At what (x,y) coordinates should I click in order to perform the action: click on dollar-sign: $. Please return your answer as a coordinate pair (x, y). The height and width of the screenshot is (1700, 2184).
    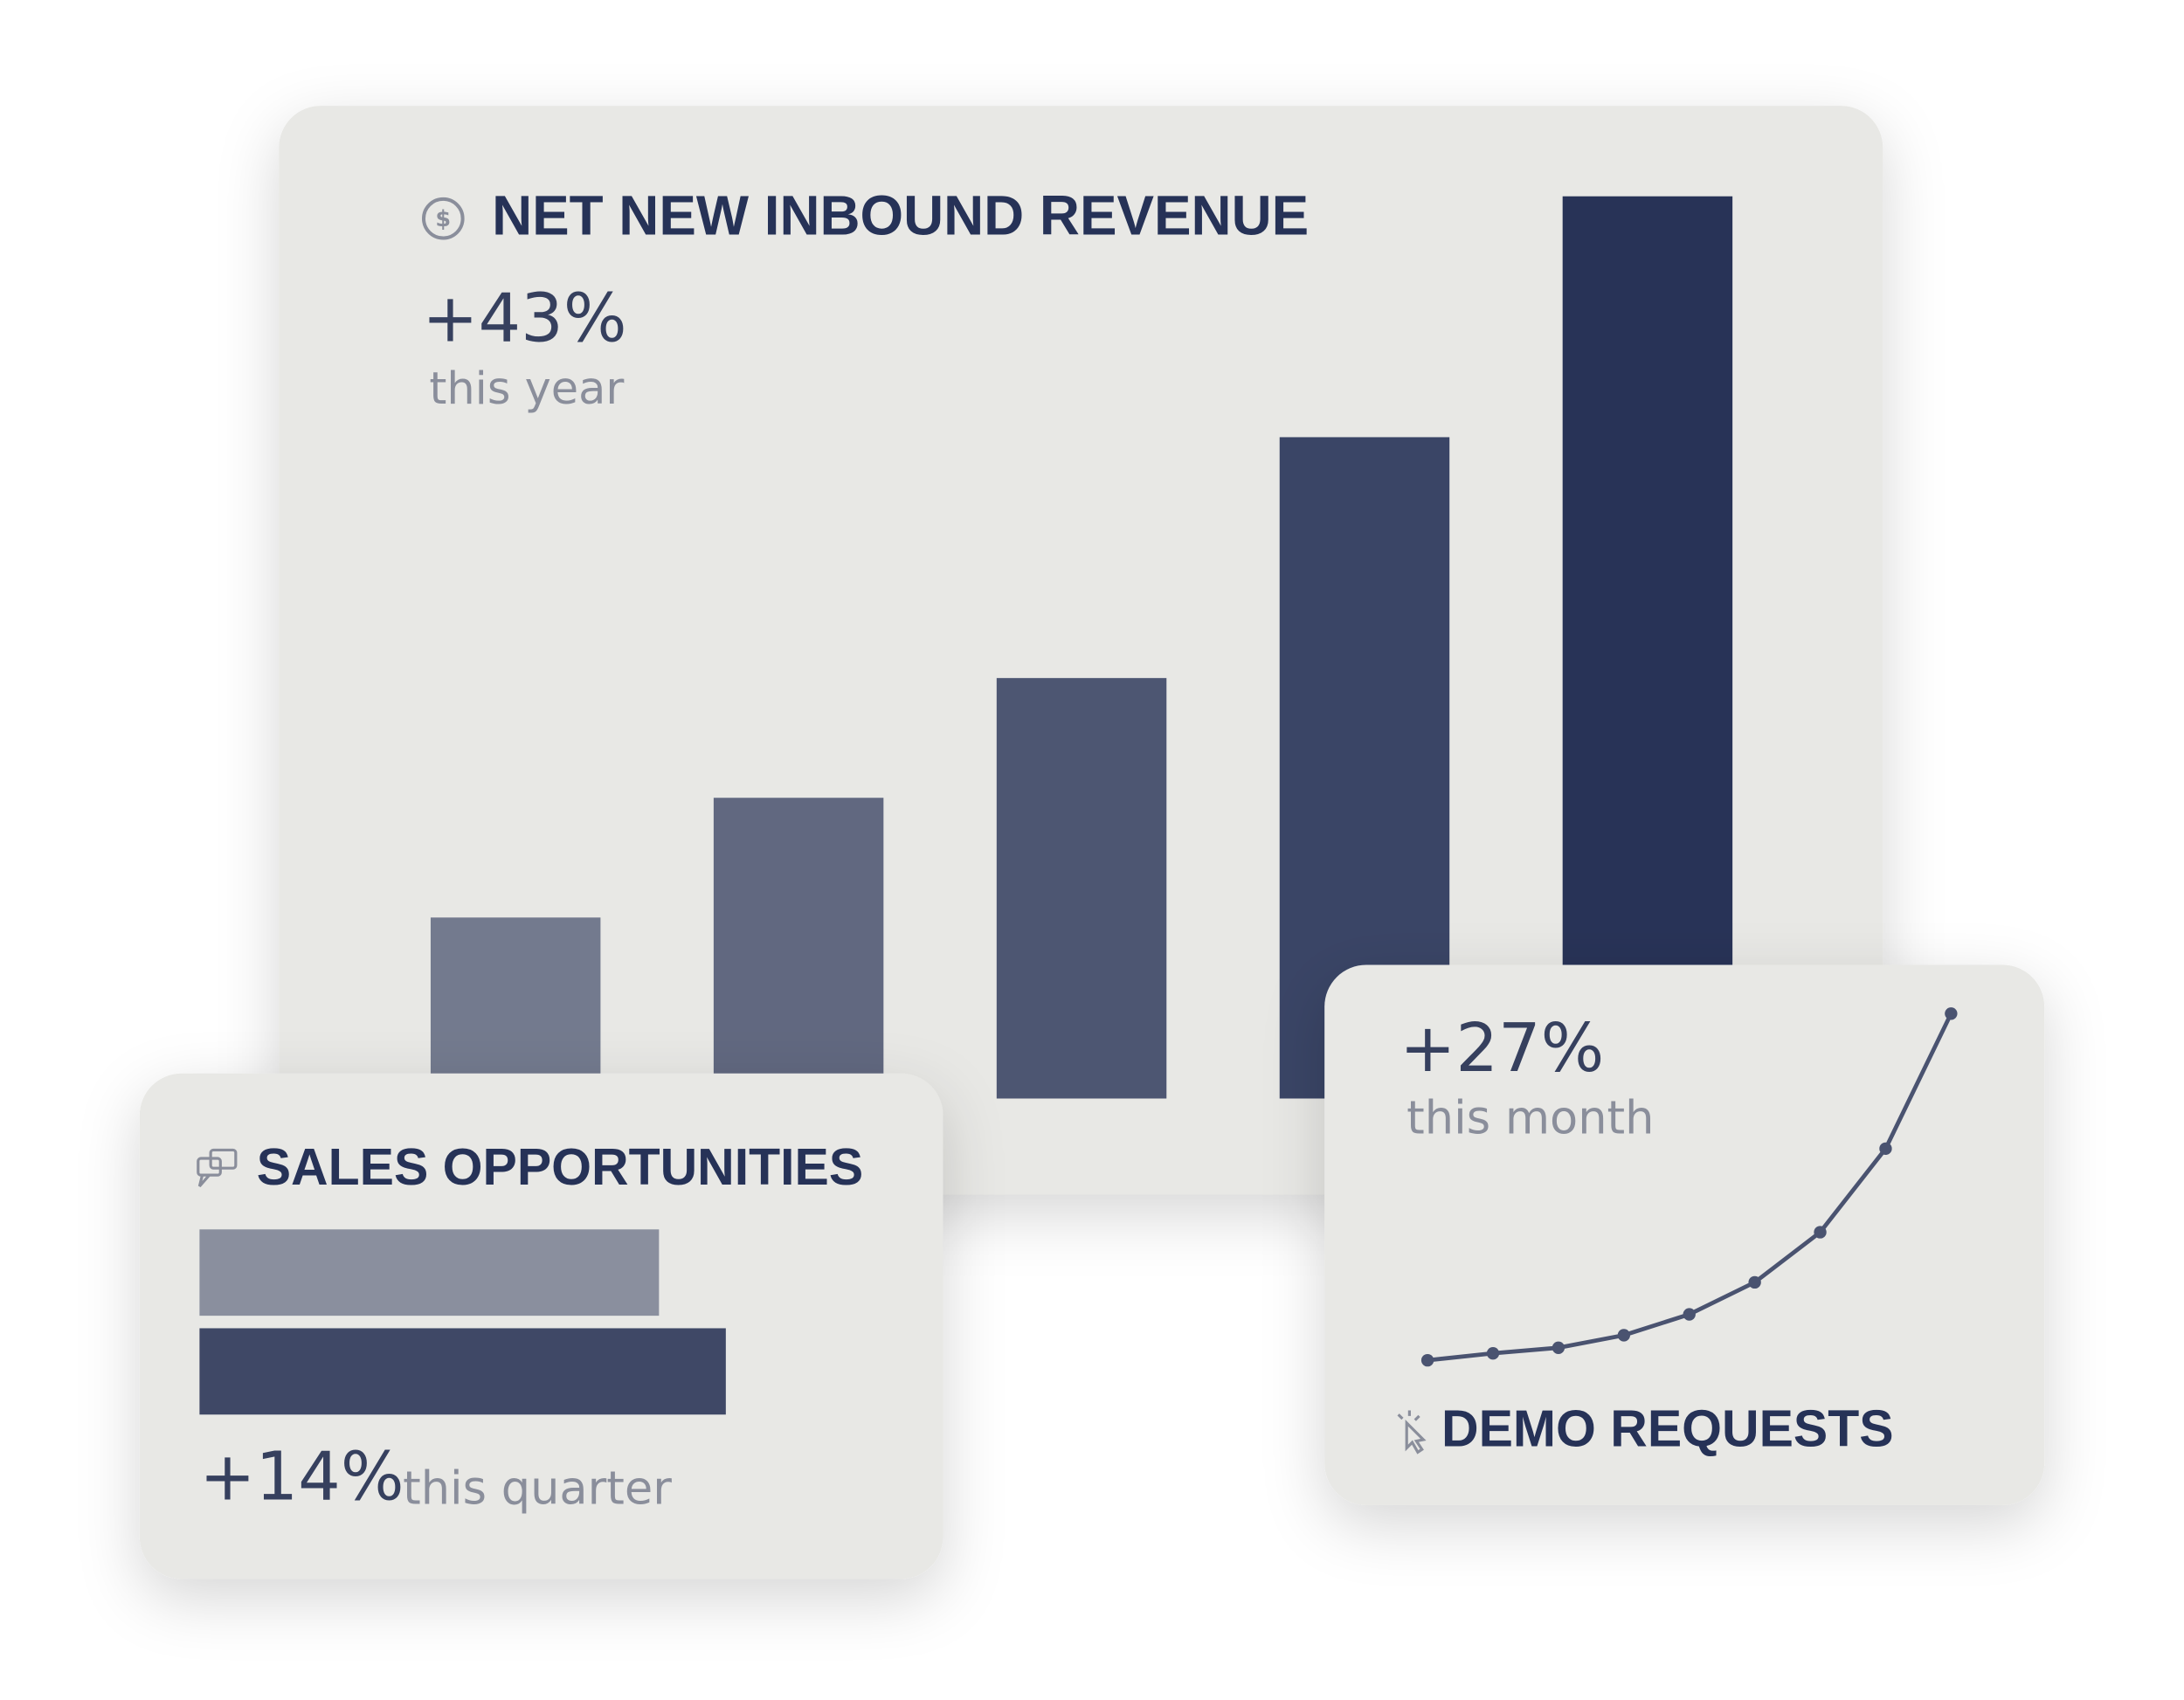
    Looking at the image, I should click on (443, 219).